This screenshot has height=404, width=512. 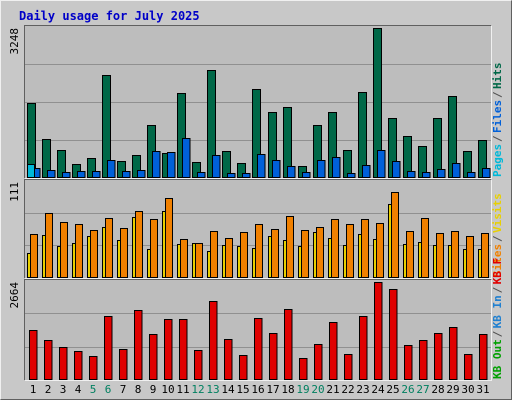 What do you see at coordinates (497, 311) in the screenshot?
I see `legend-label-kb-in: KB In` at bounding box center [497, 311].